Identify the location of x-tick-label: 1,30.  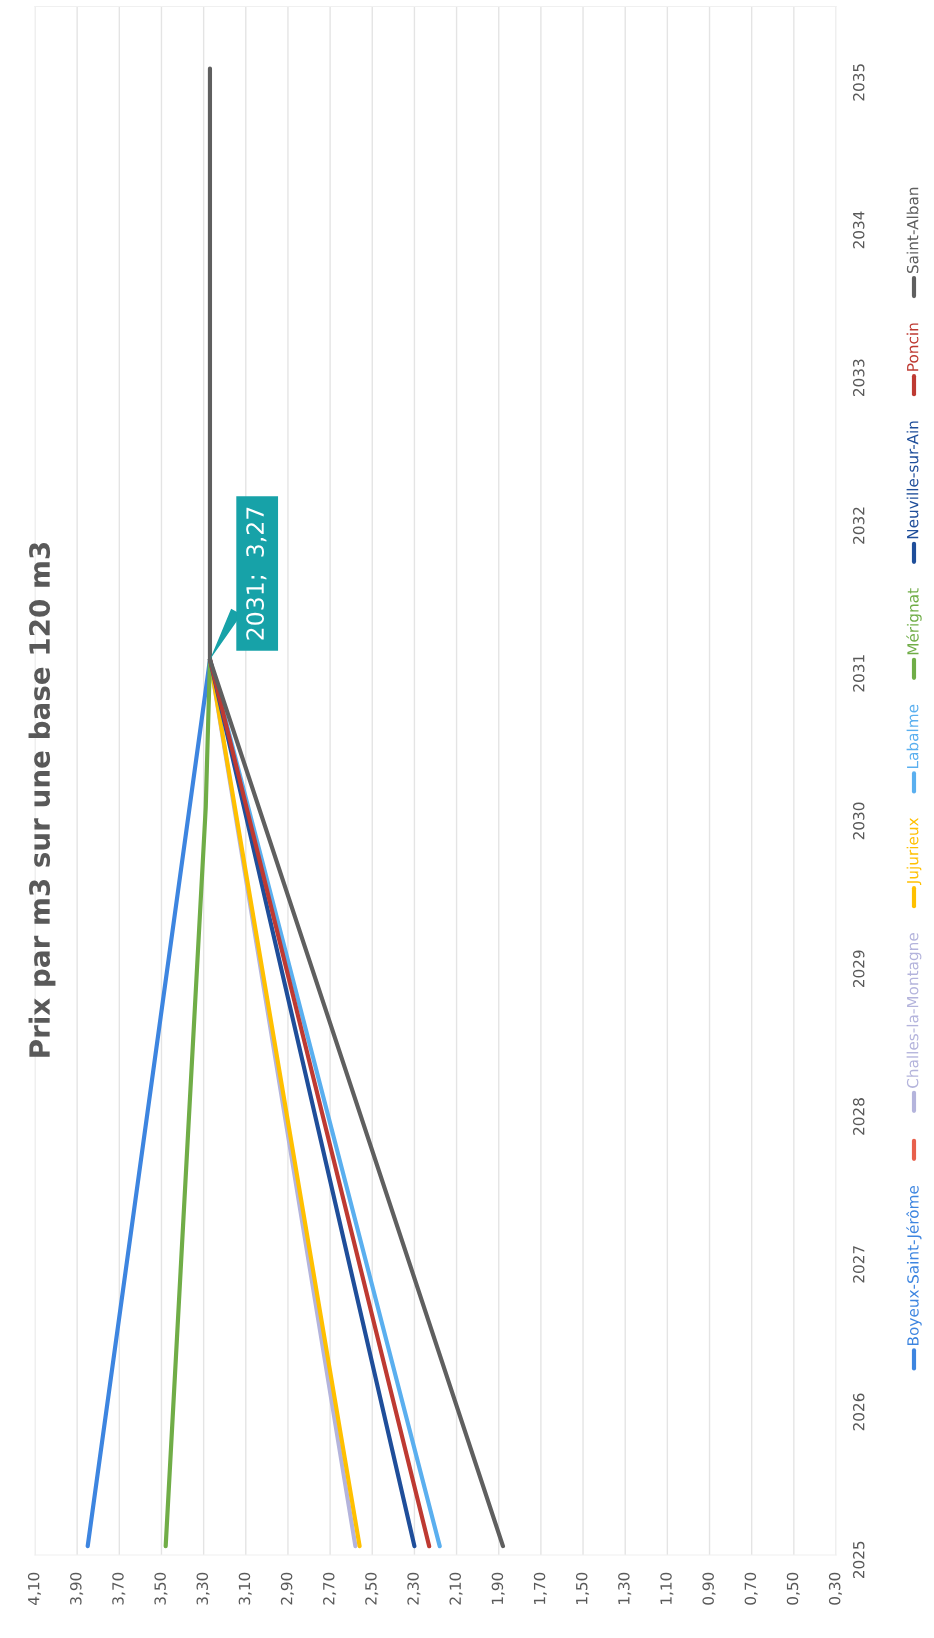
(625, 1588).